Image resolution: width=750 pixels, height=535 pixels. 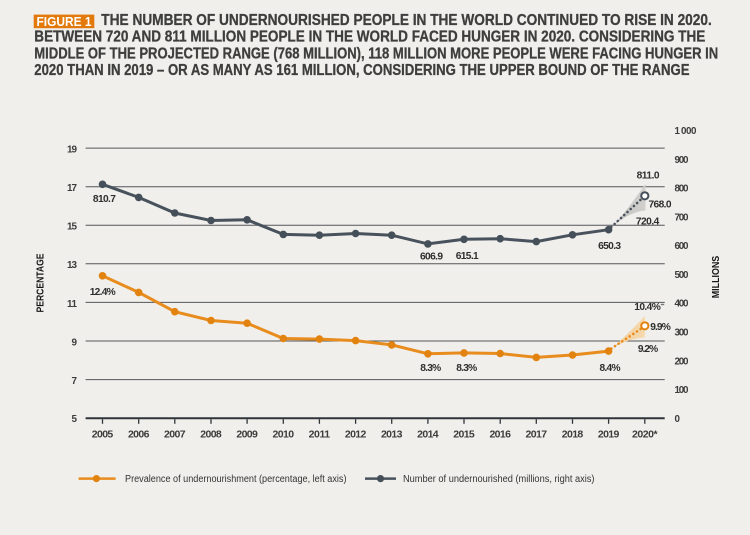 I want to click on svg-text: 15, so click(x=72, y=227).